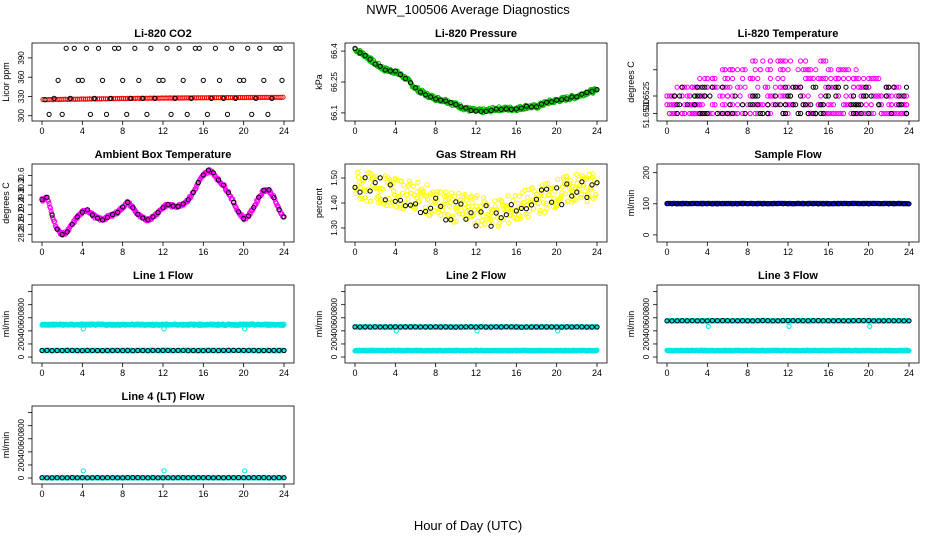 This screenshot has width=936, height=540. Describe the element at coordinates (163, 82) in the screenshot. I see `plot-frame` at that location.